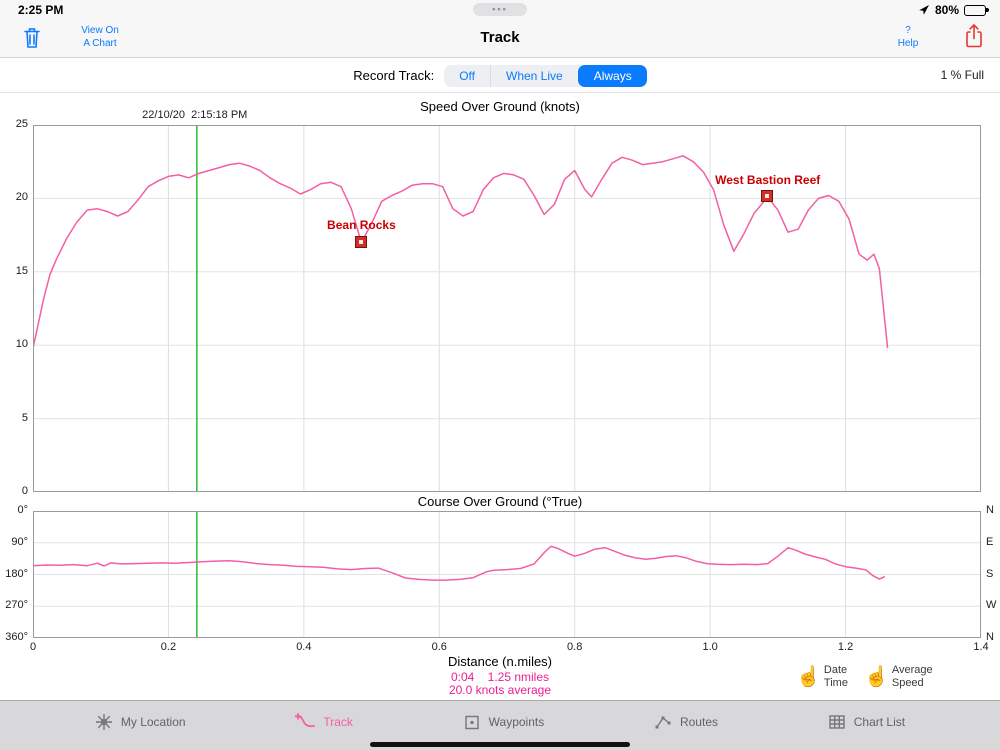  I want to click on y-tick-label: 90°, so click(19, 541).